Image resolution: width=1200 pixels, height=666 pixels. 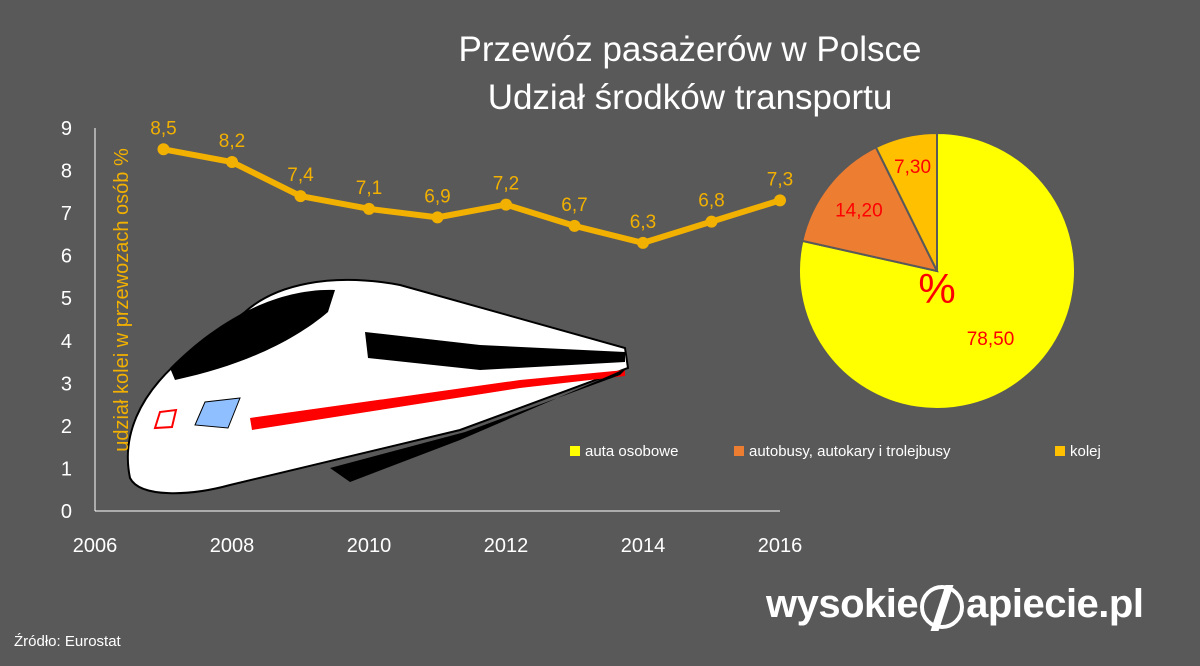 What do you see at coordinates (690, 97) in the screenshot?
I see `title-line-2: Udział środków transportu` at bounding box center [690, 97].